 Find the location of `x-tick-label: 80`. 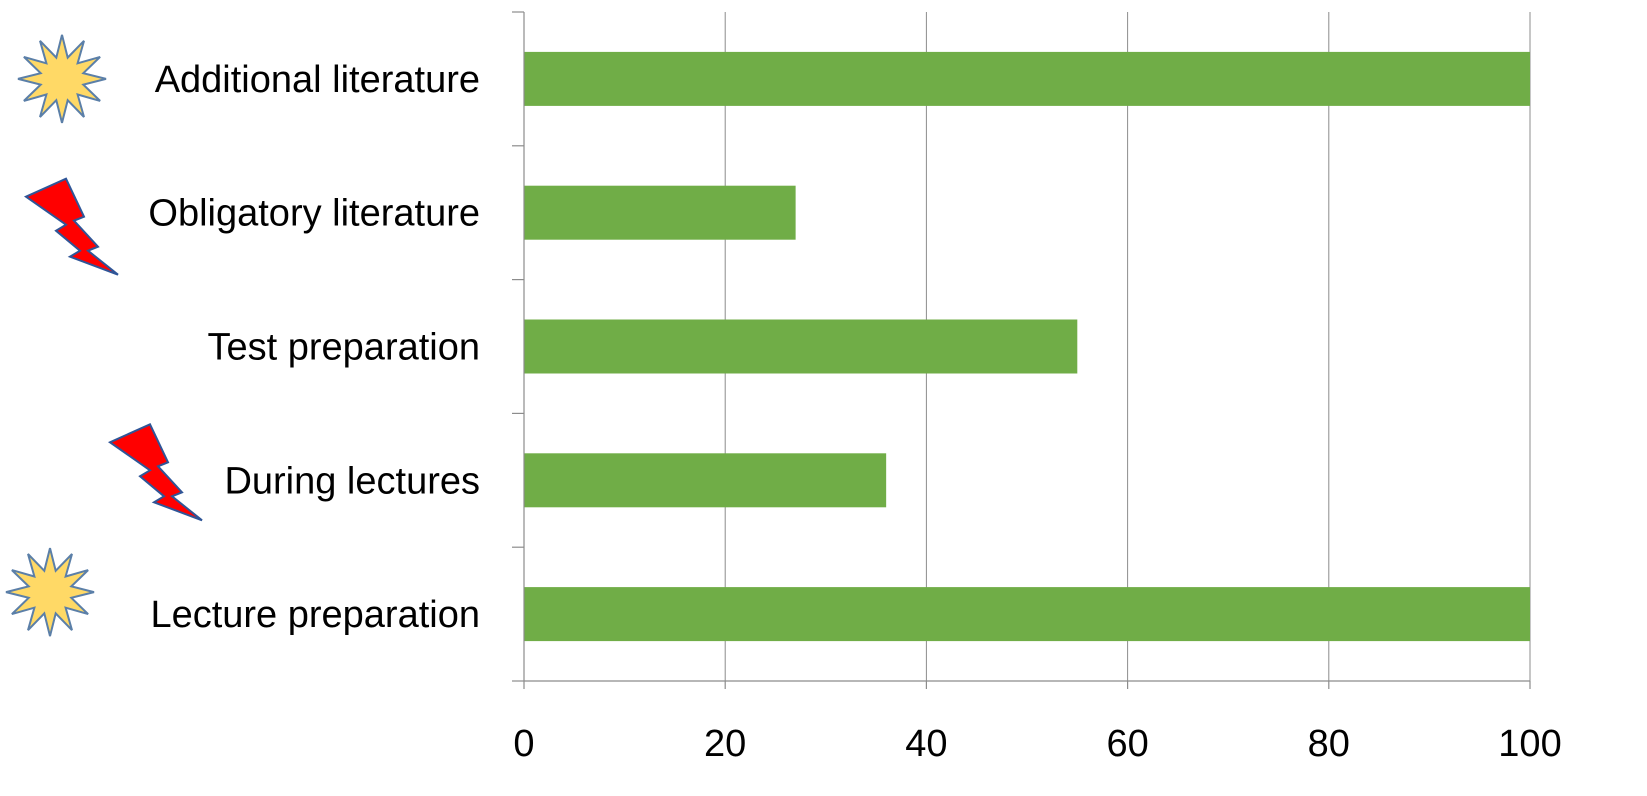

x-tick-label: 80 is located at coordinates (1329, 744).